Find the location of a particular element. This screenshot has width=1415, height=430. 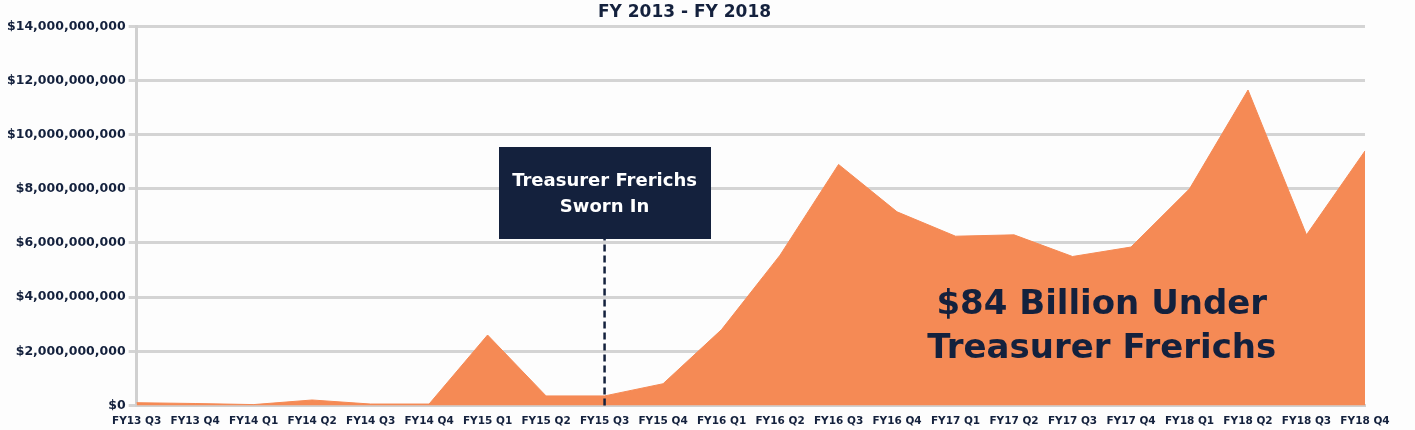

x-tick-label: FY16 Q1 is located at coordinates (721, 420).